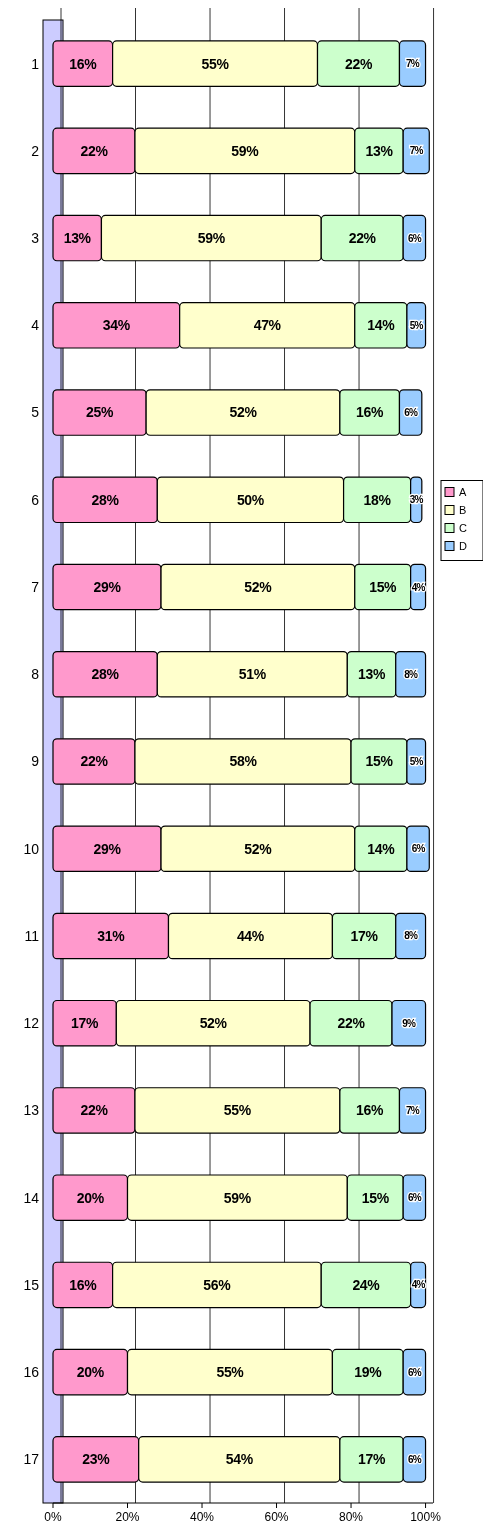 This screenshot has width=491, height=1535. I want to click on data-label: 25%, so click(100, 412).